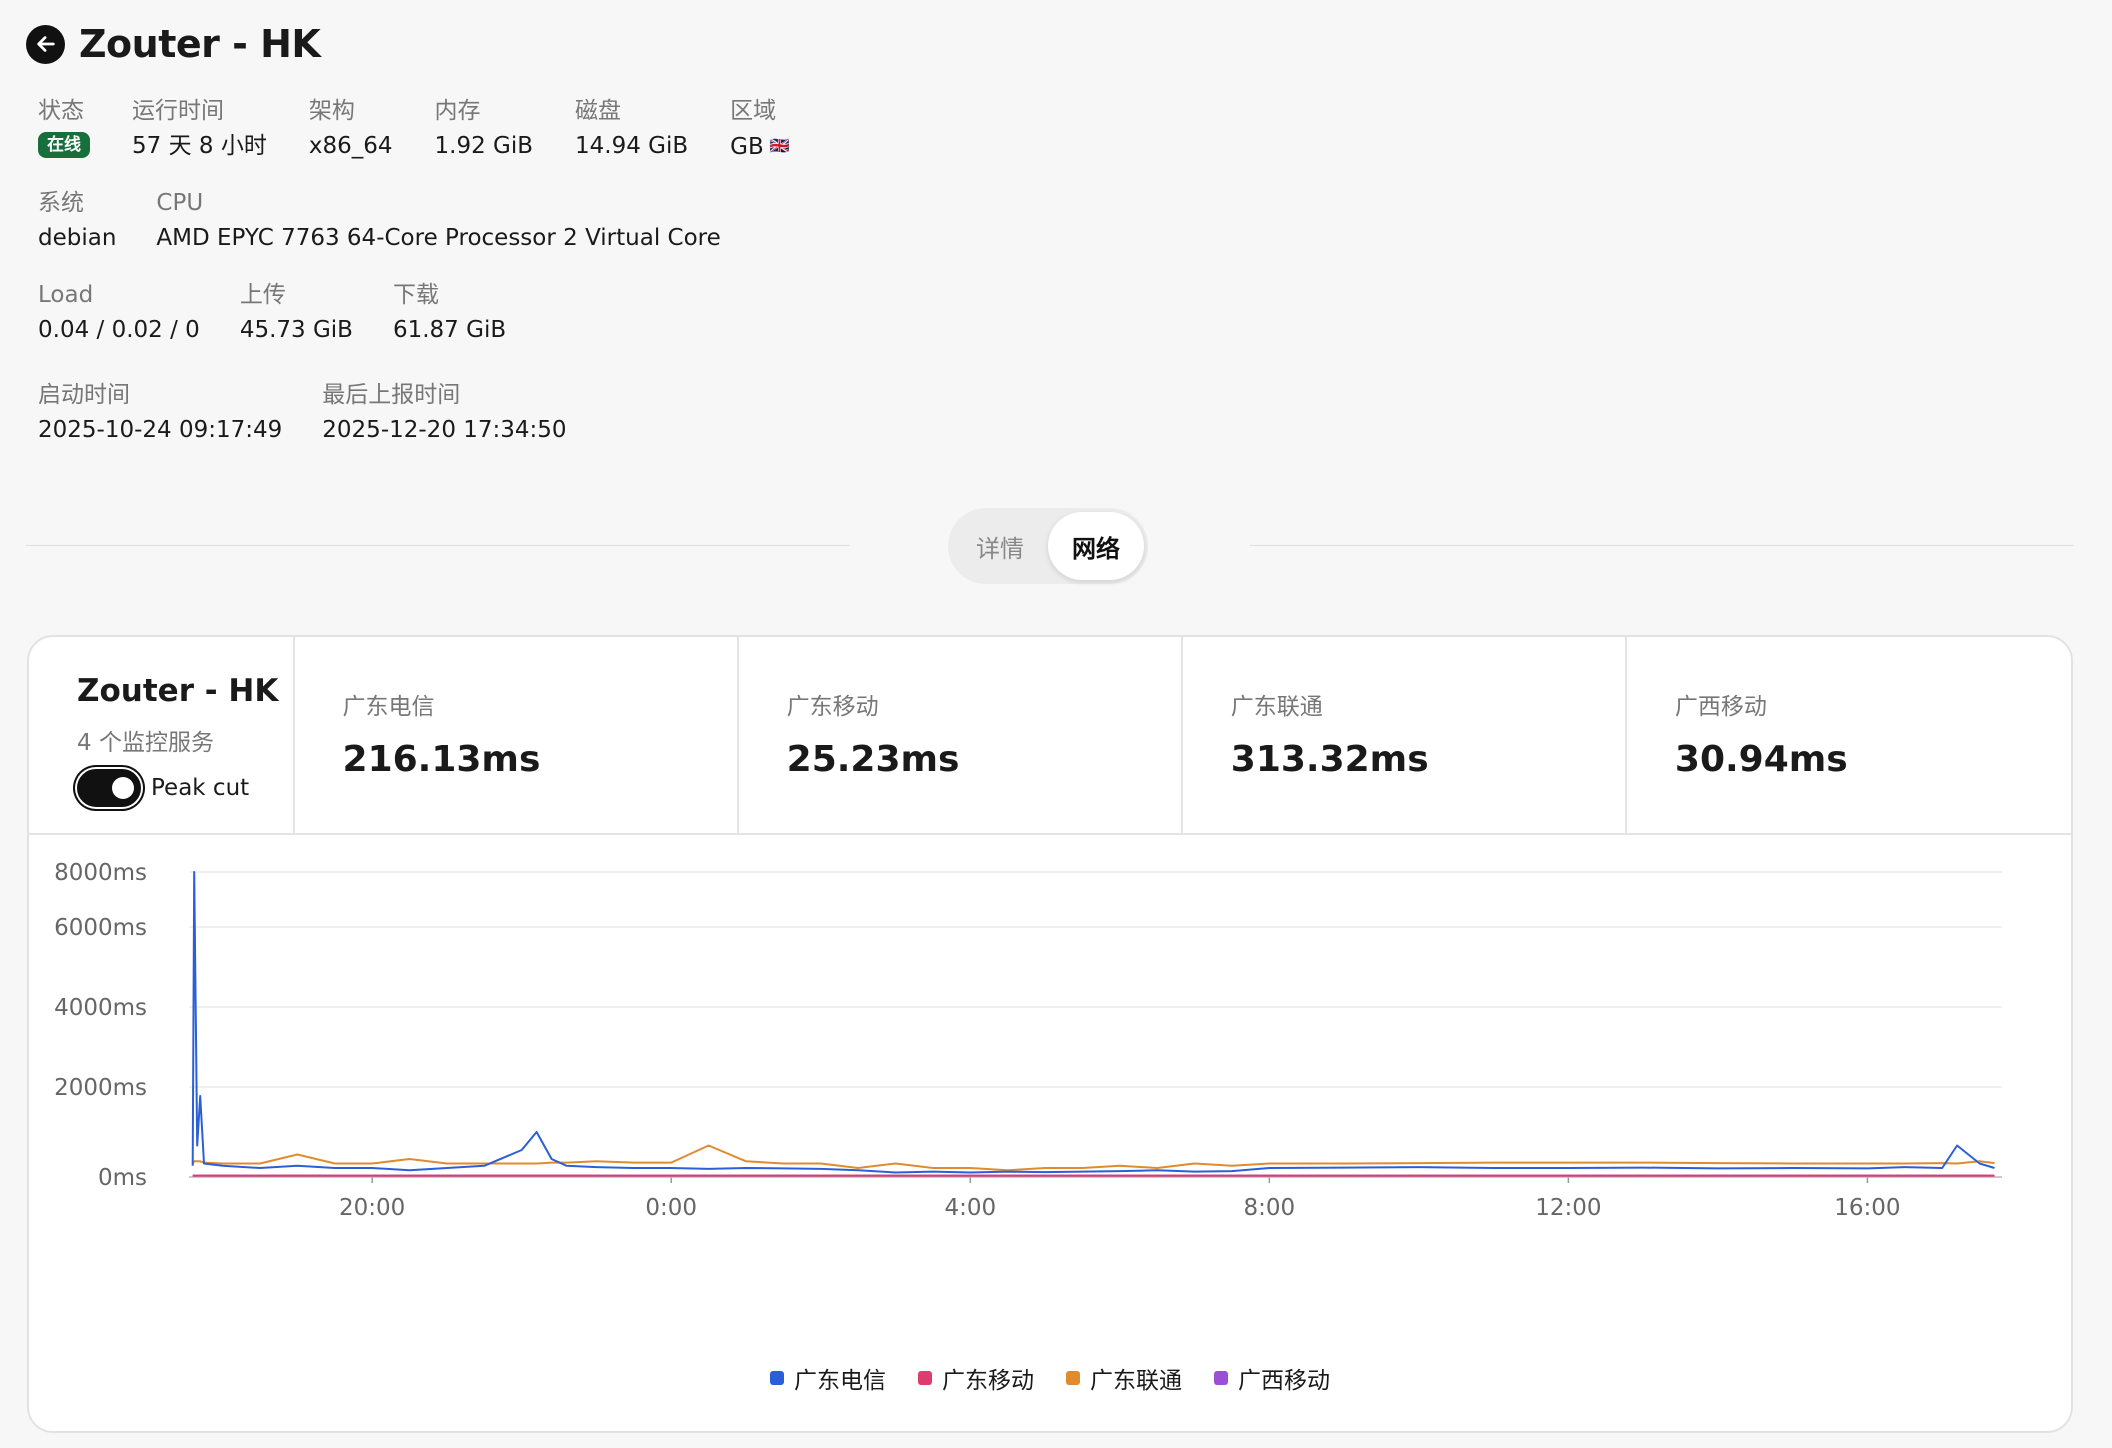 The width and height of the screenshot is (2112, 1448). I want to click on info-arch: 架构 x86_64, so click(351, 129).